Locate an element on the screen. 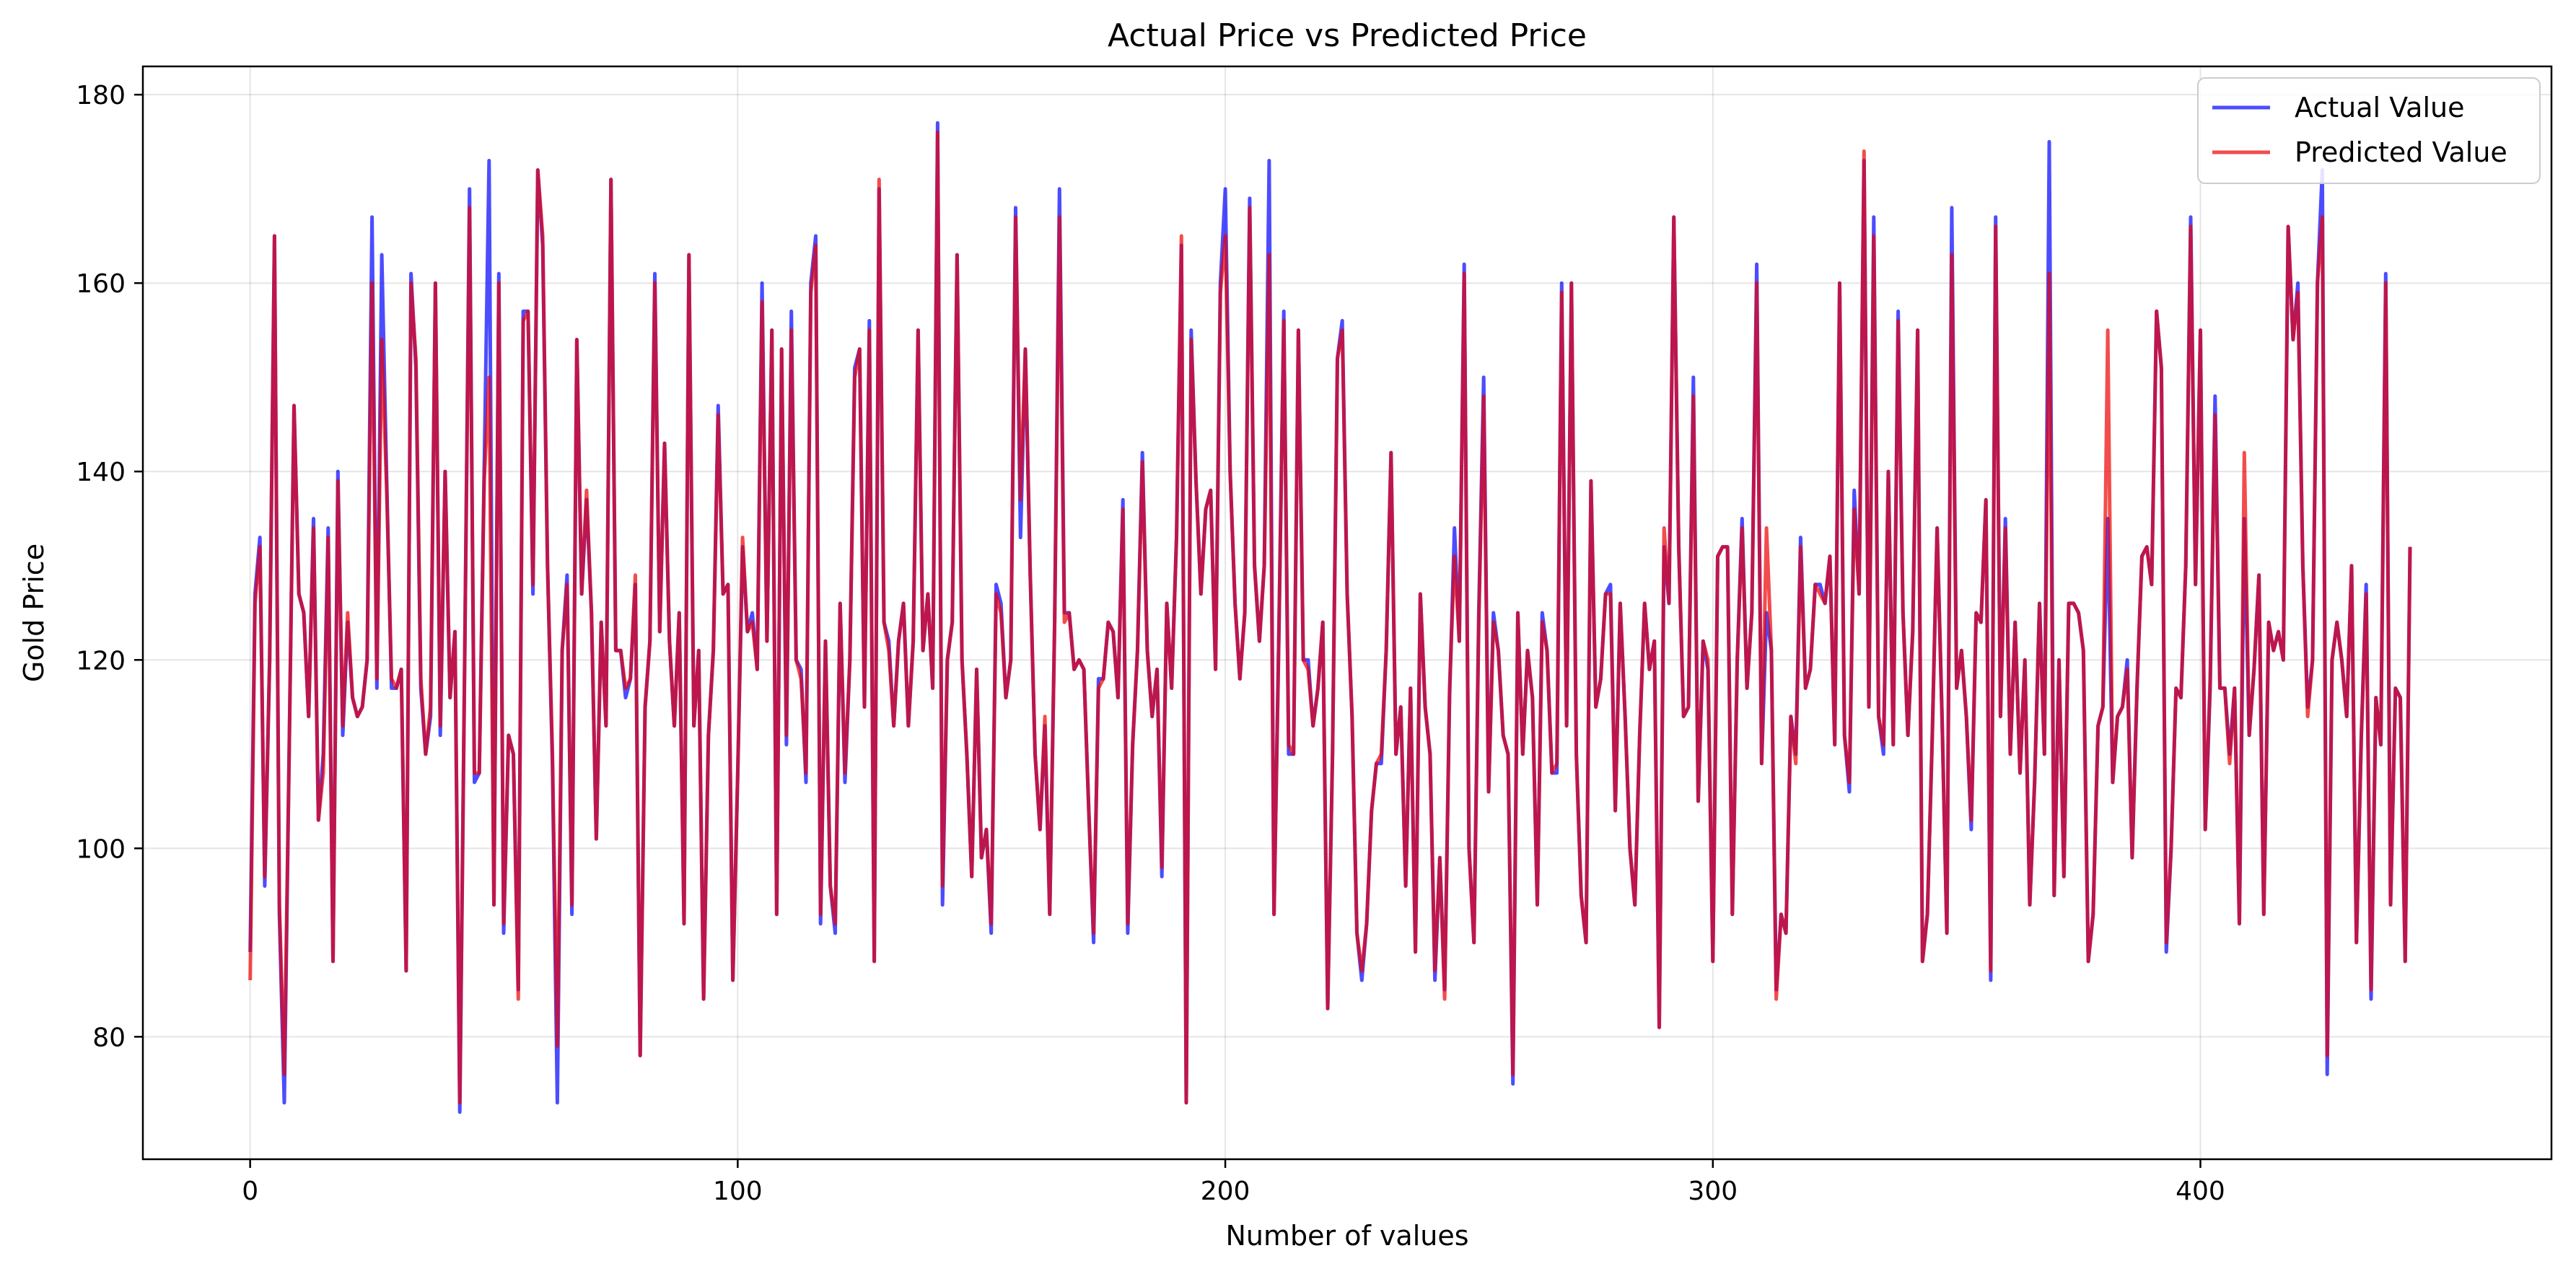 Image resolution: width=2576 pixels, height=1274 pixels. y-axis: 80 100 120 140 160 180 is located at coordinates (109, 566).